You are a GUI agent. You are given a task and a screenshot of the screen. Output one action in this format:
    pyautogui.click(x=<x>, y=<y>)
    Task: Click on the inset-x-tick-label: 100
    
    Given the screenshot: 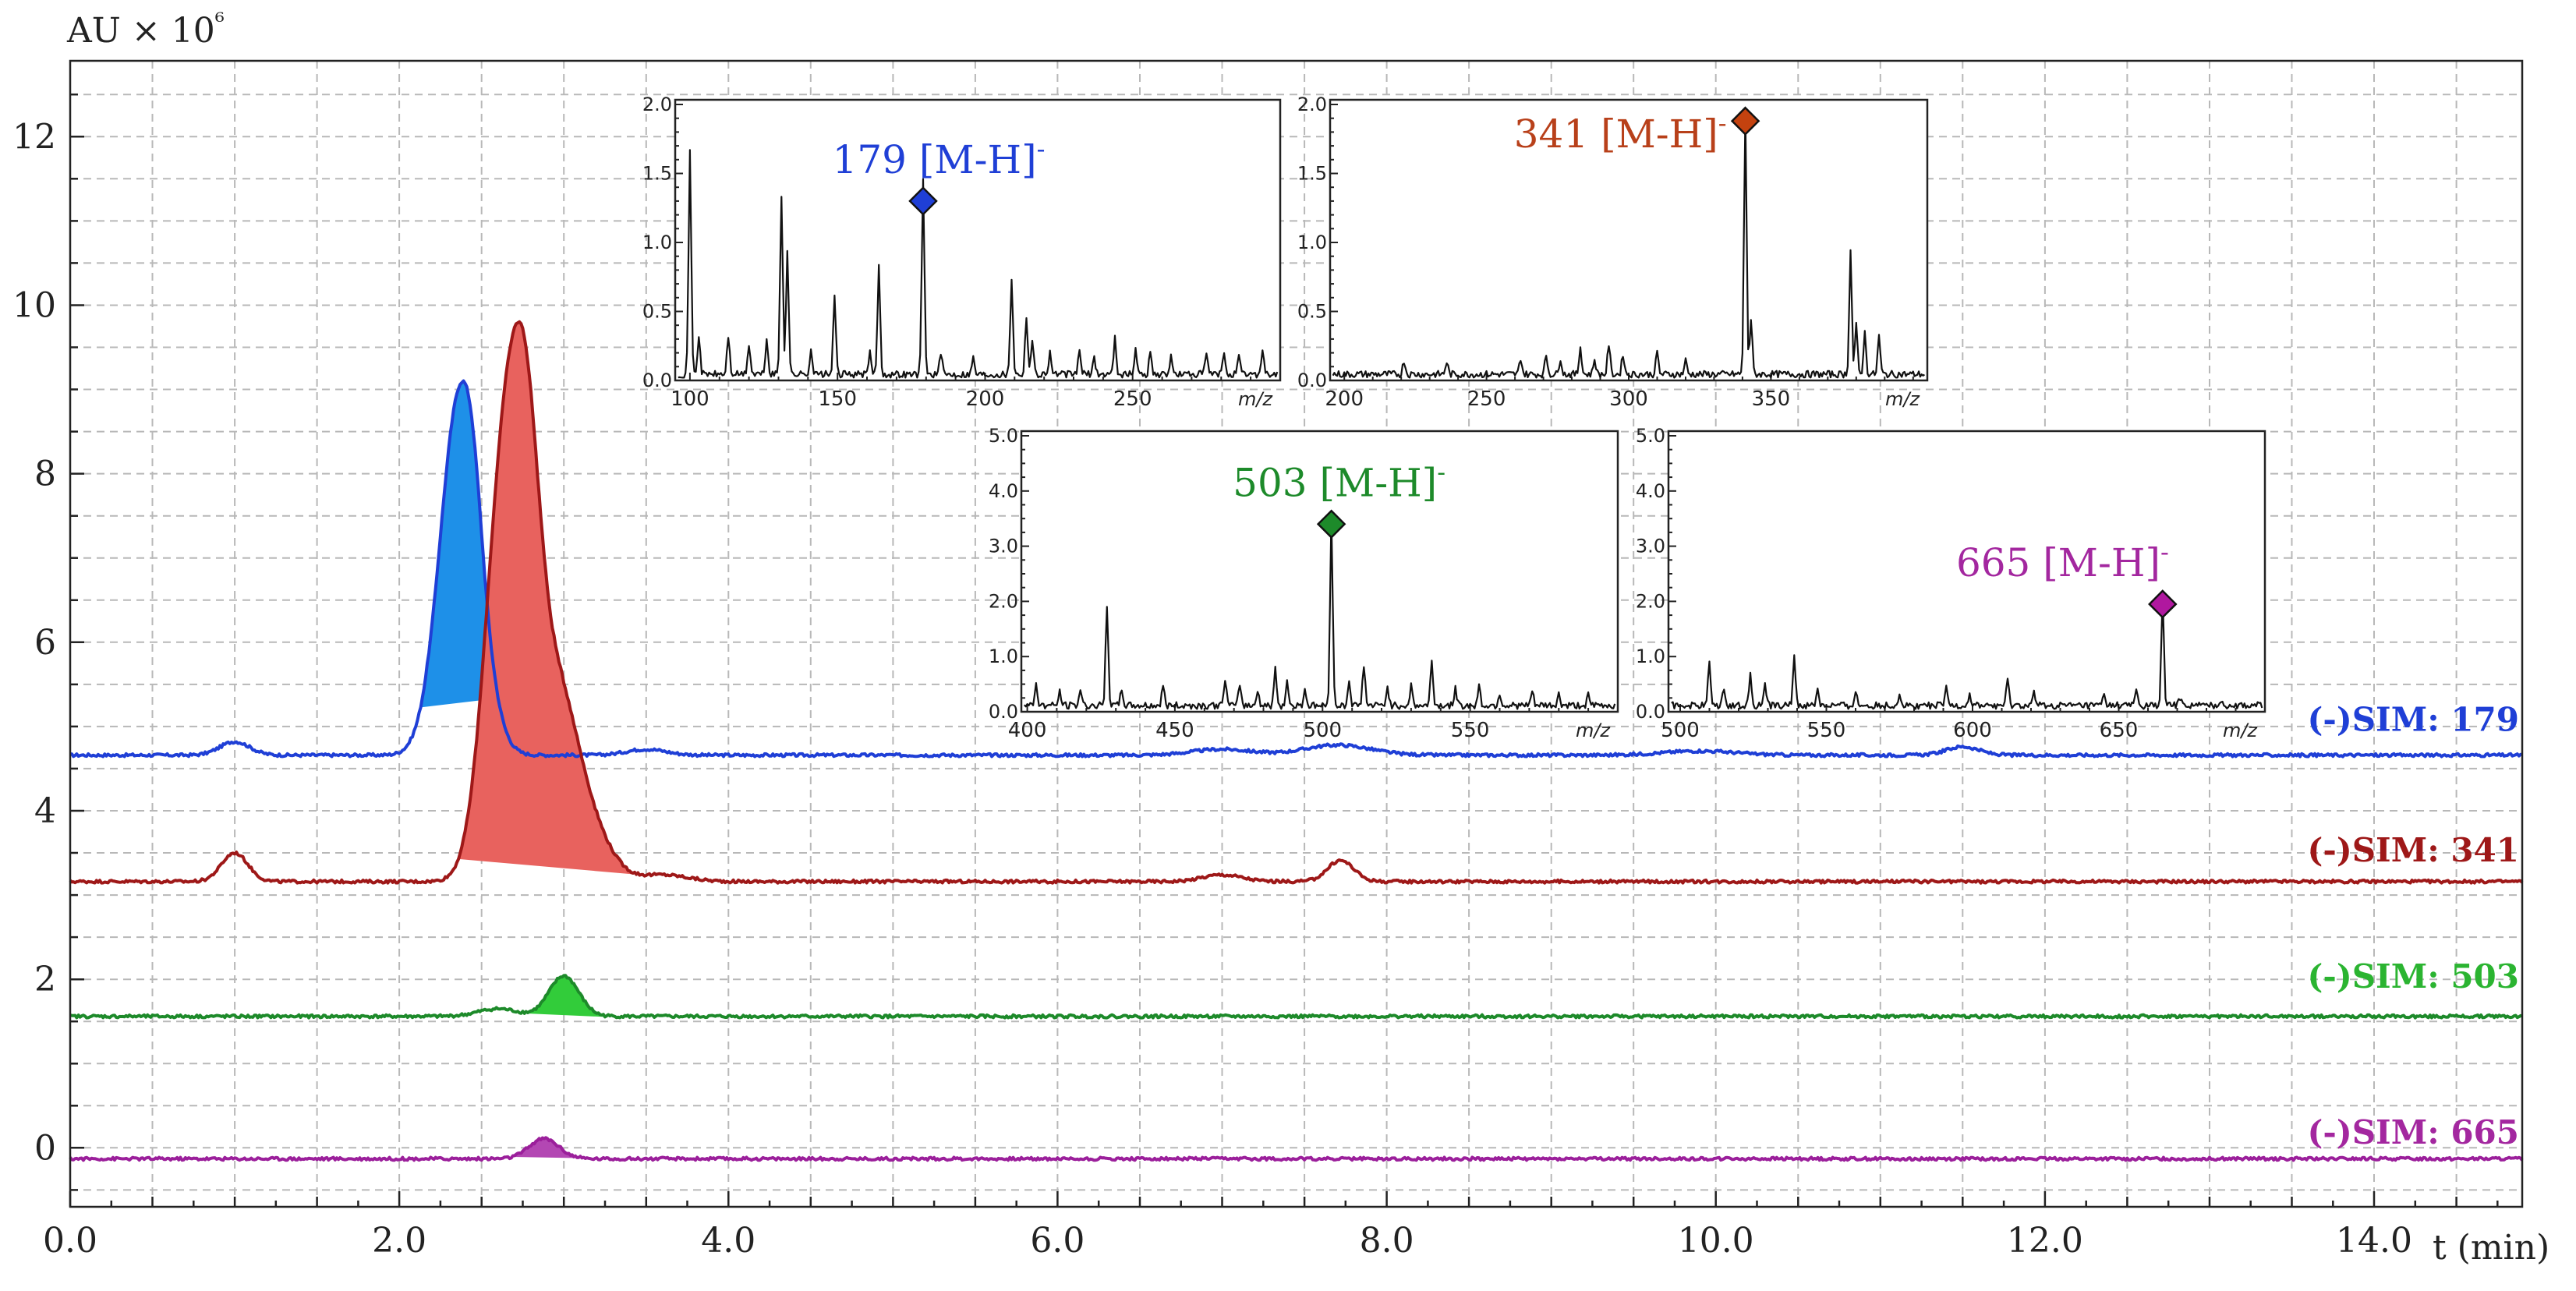 What is the action you would take?
    pyautogui.click(x=690, y=399)
    